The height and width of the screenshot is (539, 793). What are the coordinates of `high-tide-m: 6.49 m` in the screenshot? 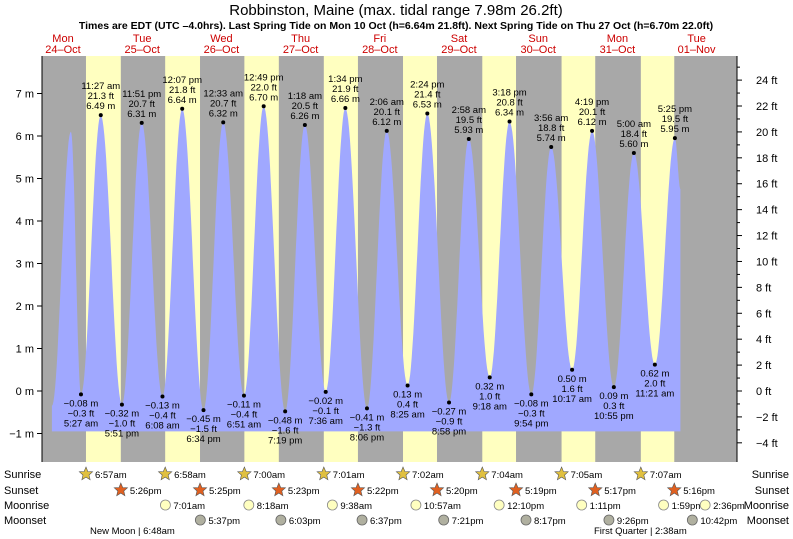 It's located at (100, 106).